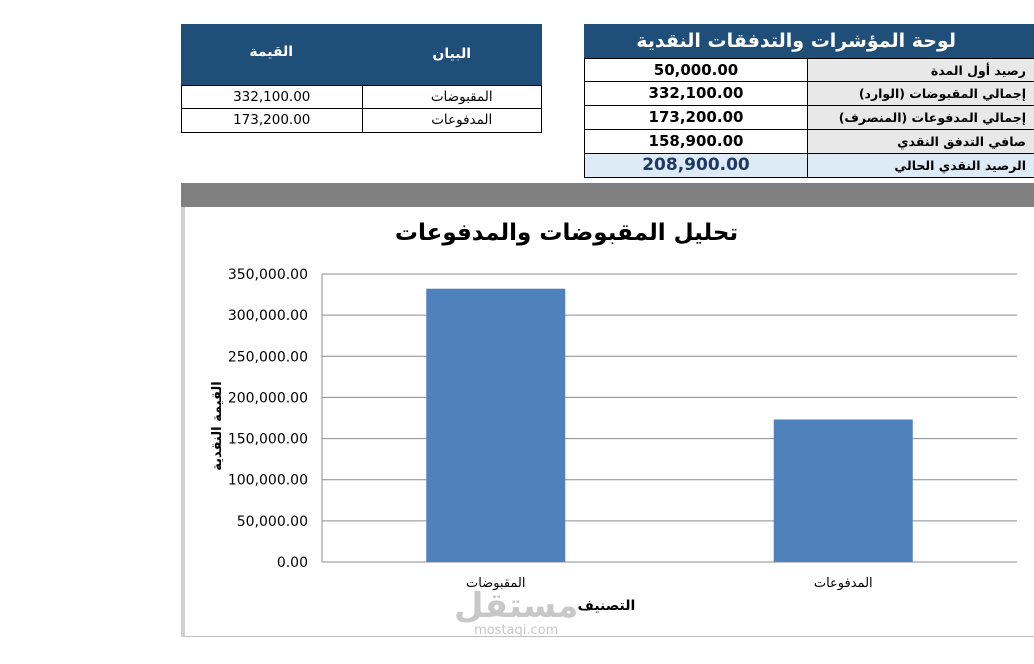 The width and height of the screenshot is (1034, 664). I want to click on watermark-logo: مستقل, so click(516, 606).